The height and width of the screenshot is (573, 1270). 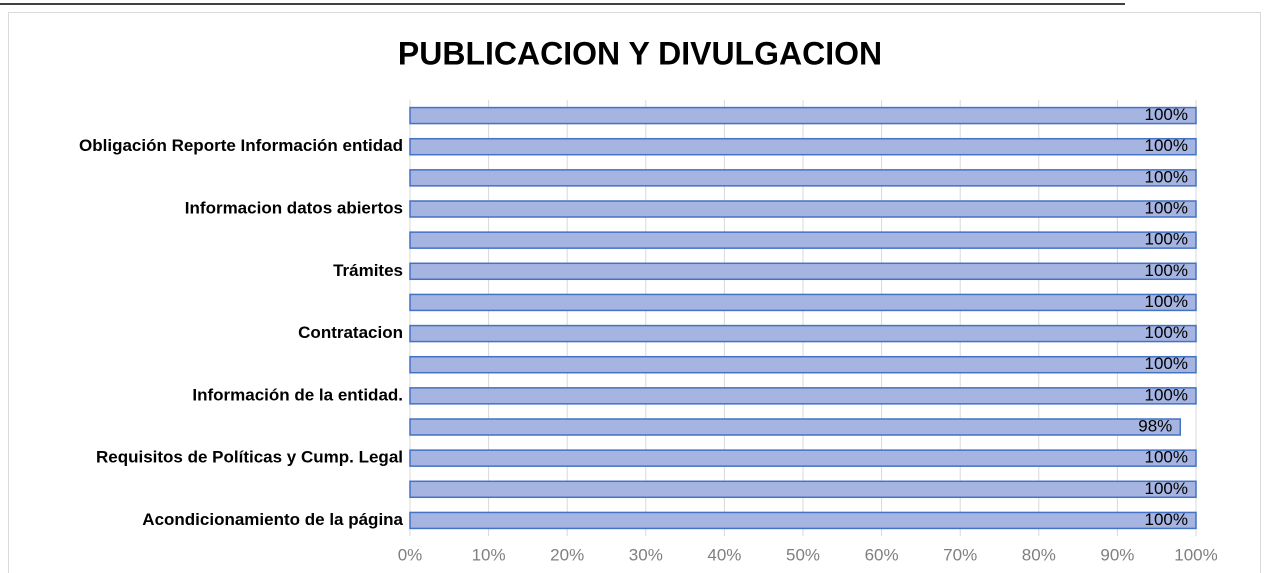 What do you see at coordinates (1155, 425) in the screenshot?
I see `value-label: 98%` at bounding box center [1155, 425].